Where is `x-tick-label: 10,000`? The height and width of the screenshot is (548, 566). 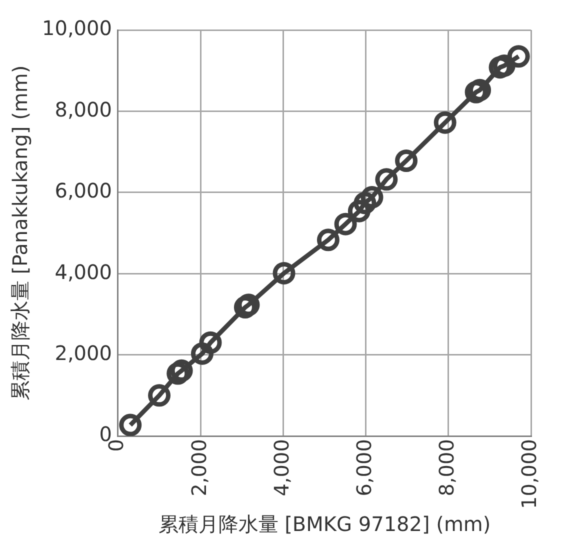
x-tick-label: 10,000 is located at coordinates (529, 474).